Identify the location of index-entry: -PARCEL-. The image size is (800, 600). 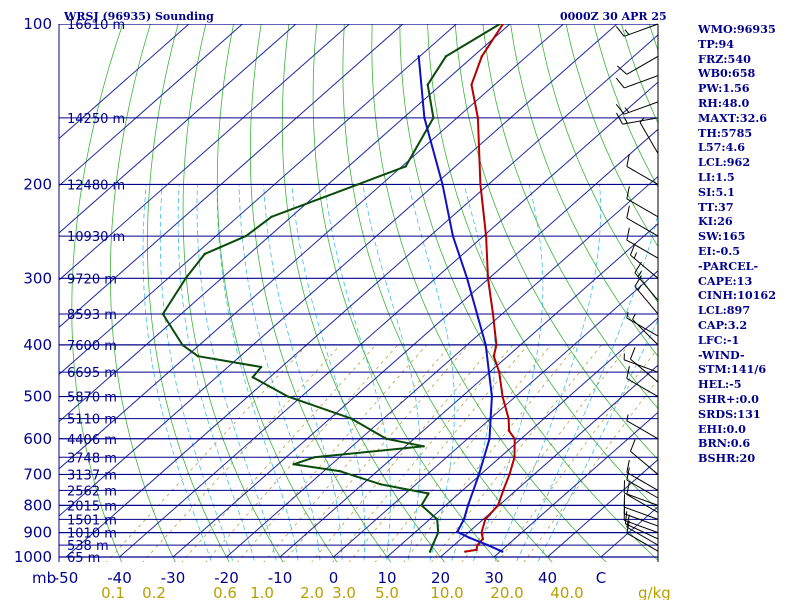
(728, 265).